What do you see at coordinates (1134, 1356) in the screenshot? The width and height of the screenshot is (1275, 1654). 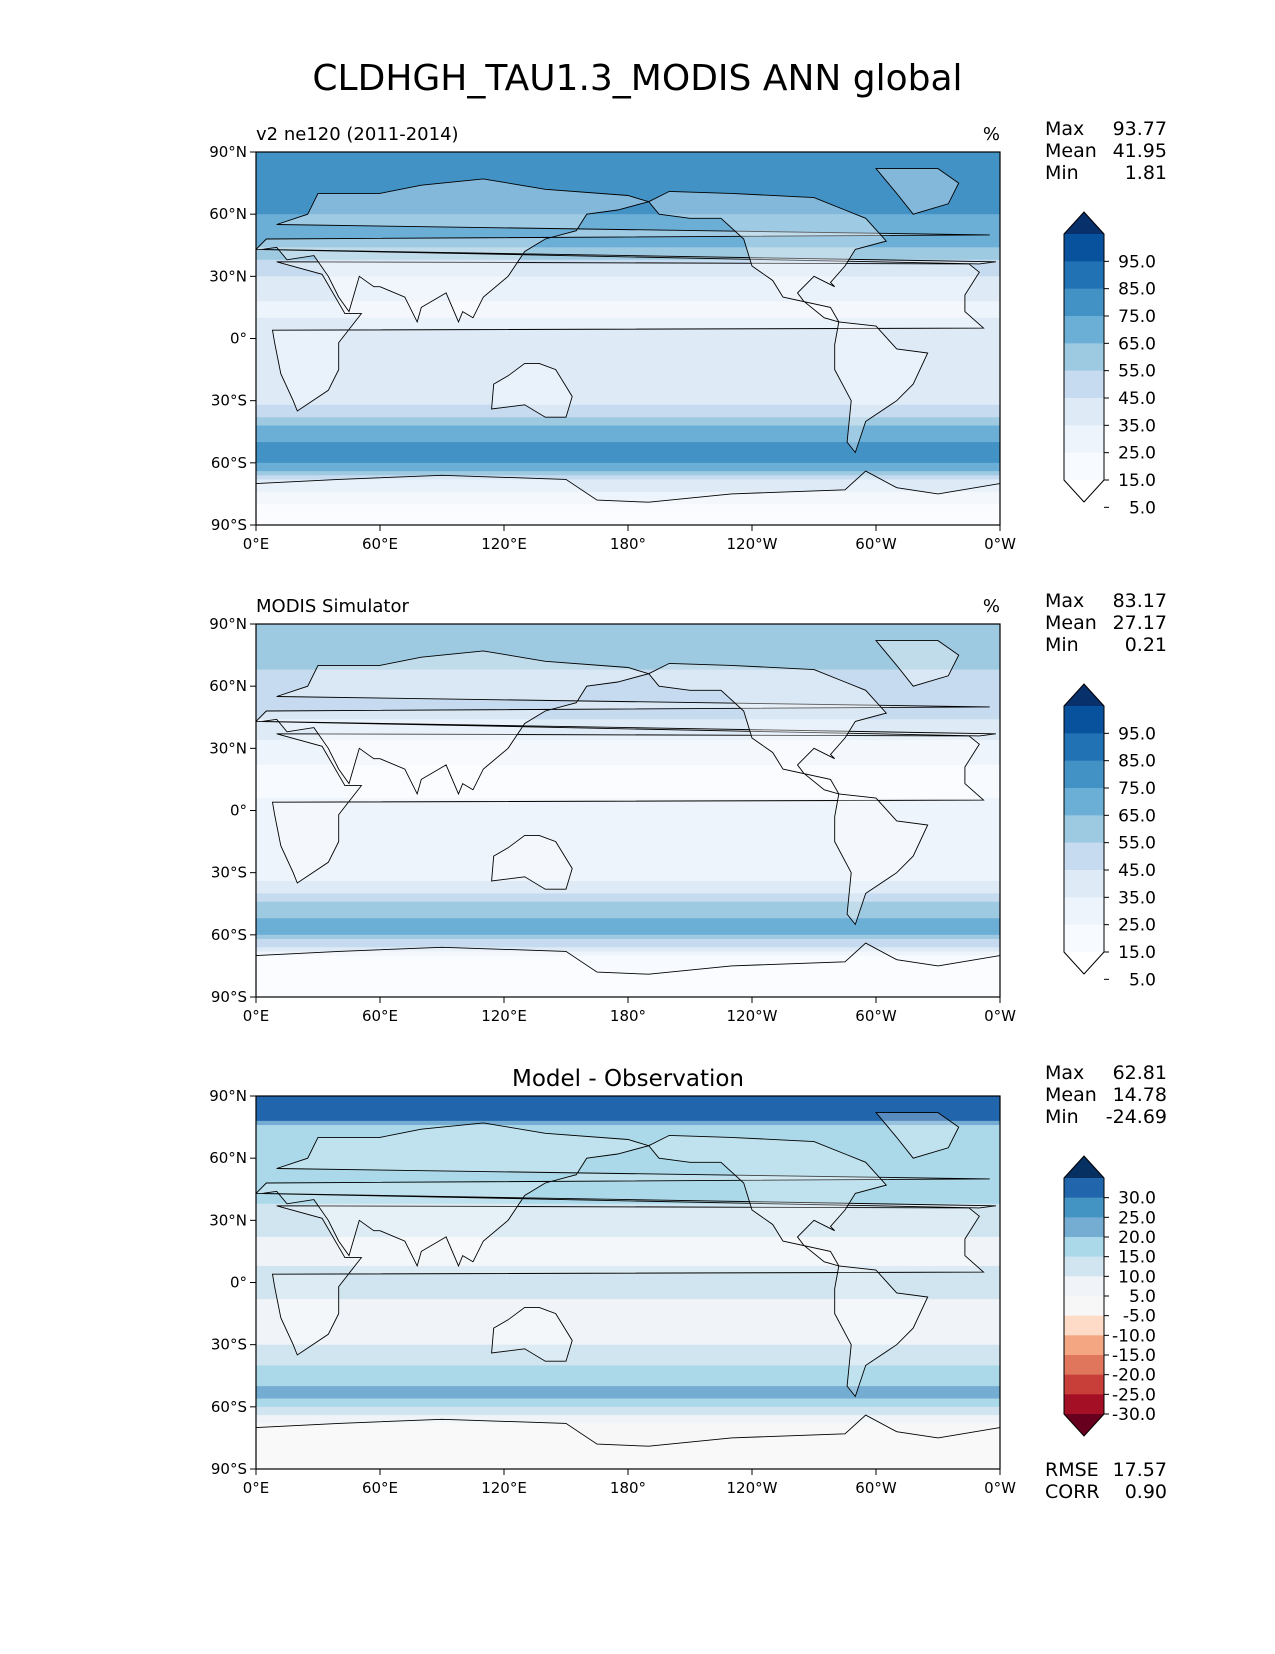 I see `colorbar-level-label: -15.0` at bounding box center [1134, 1356].